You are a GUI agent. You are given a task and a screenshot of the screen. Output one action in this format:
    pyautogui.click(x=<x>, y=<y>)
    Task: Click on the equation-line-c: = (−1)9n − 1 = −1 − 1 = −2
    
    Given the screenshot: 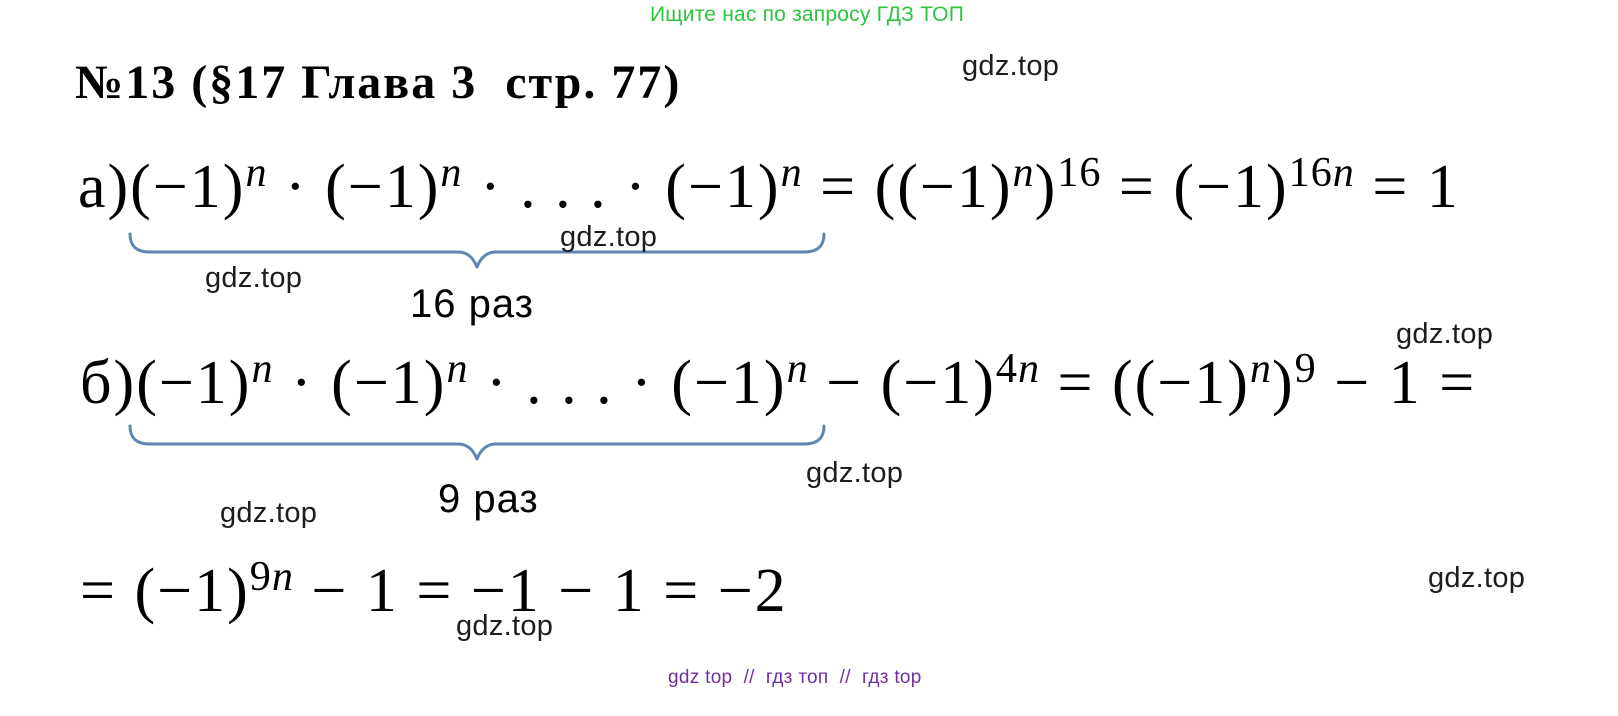 What is the action you would take?
    pyautogui.click(x=434, y=589)
    